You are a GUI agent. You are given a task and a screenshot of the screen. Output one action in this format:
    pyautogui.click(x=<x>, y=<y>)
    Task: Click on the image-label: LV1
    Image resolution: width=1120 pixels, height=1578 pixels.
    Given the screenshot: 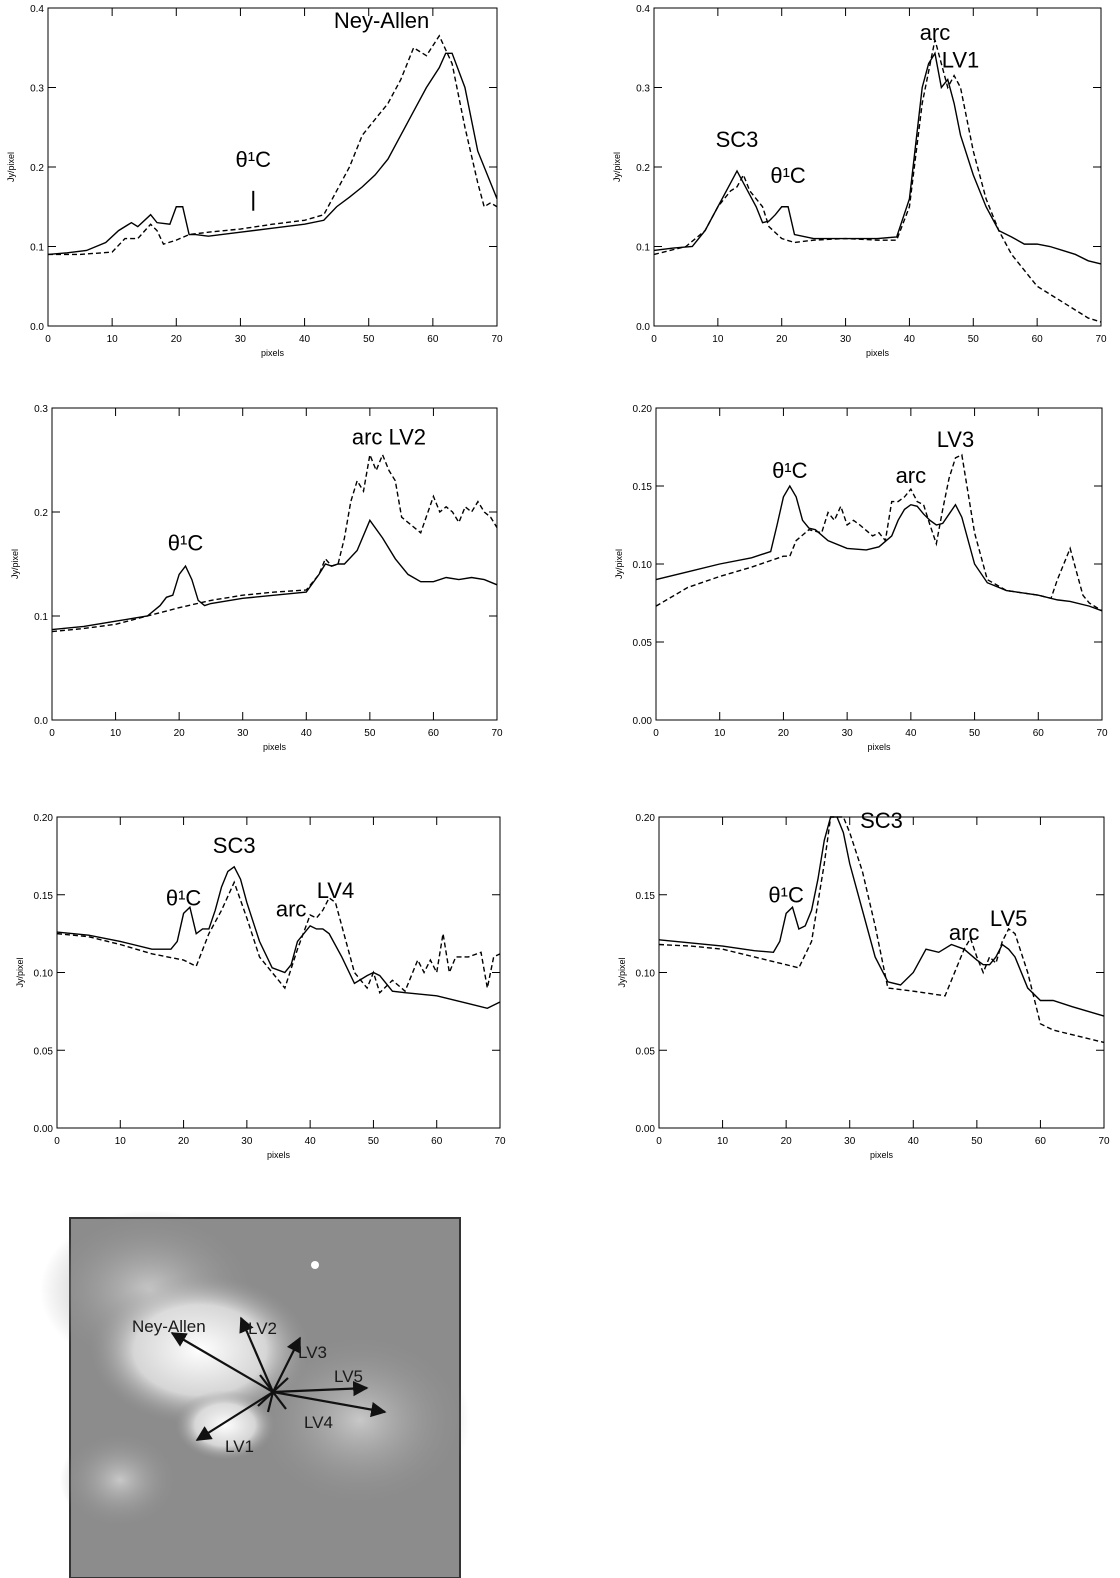 What is the action you would take?
    pyautogui.click(x=239, y=1446)
    